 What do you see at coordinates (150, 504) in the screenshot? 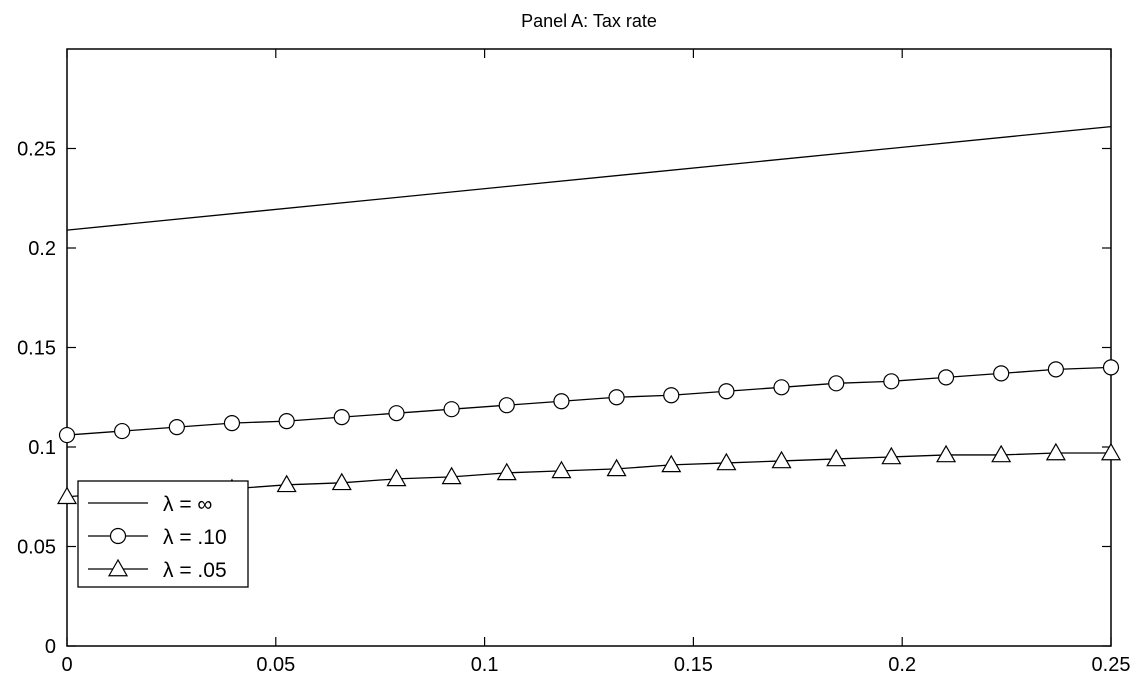
I see `legend-item: λ = ∞` at bounding box center [150, 504].